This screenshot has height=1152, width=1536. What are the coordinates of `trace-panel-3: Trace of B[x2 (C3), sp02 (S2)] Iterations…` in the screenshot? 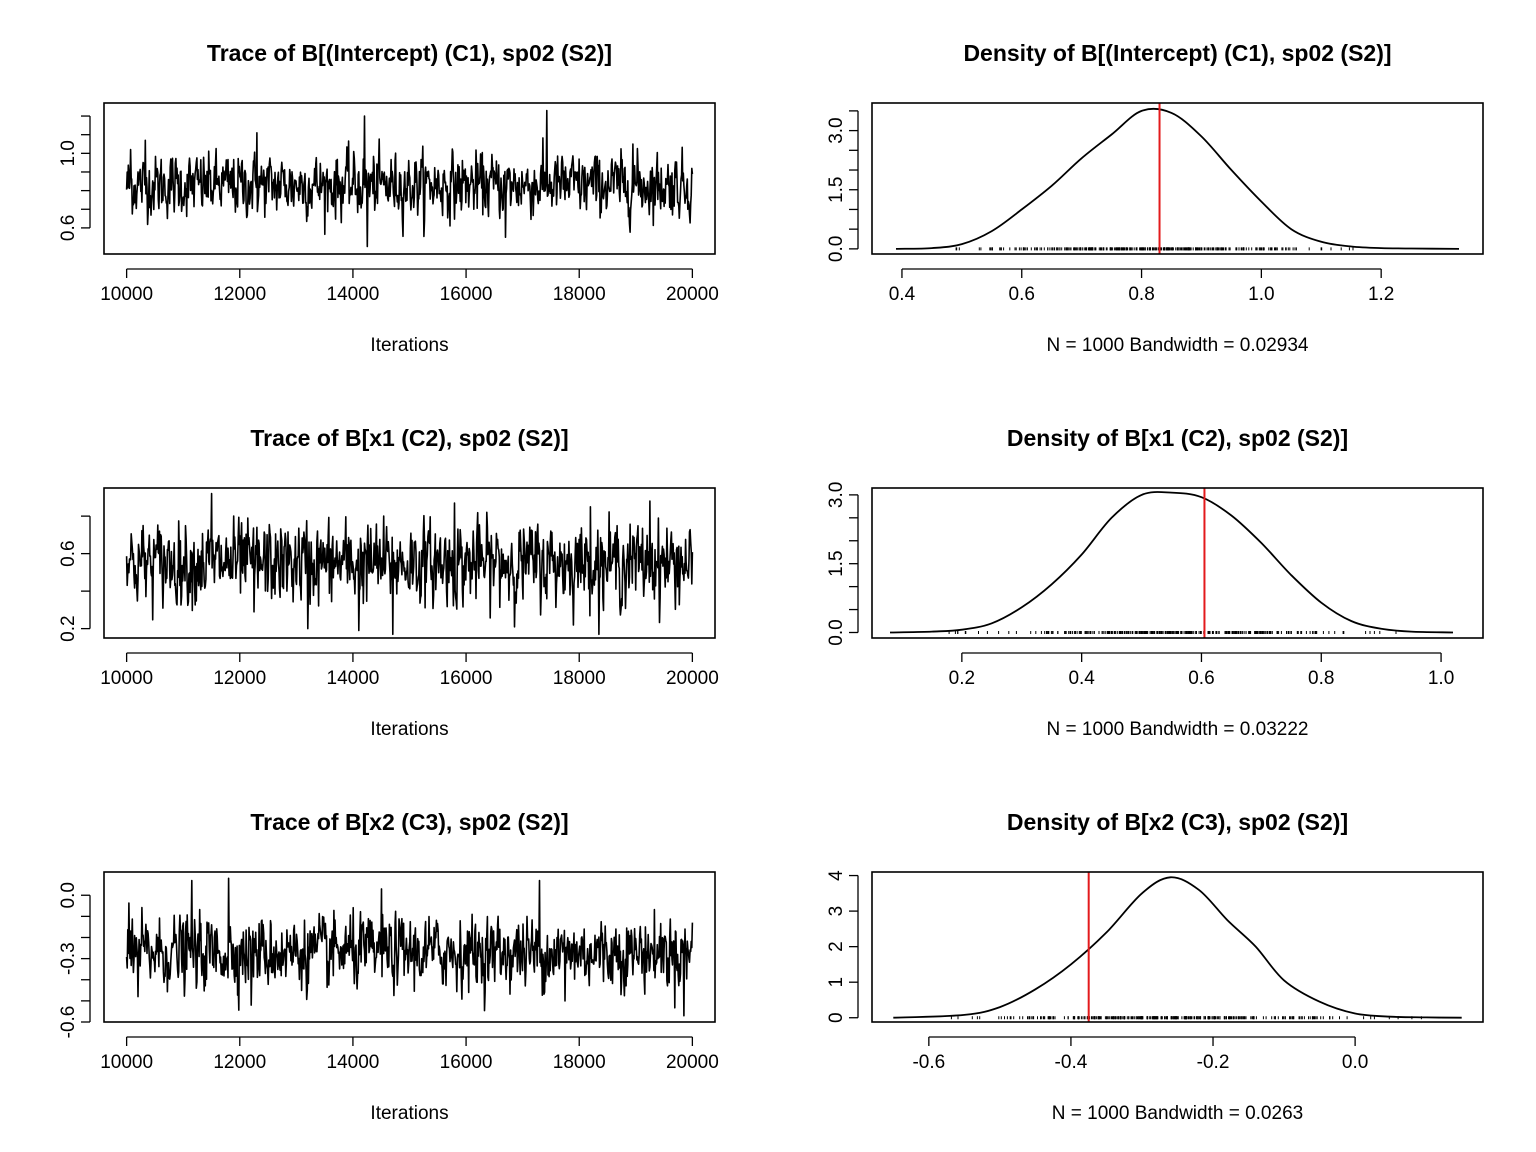 It's located at (388, 966).